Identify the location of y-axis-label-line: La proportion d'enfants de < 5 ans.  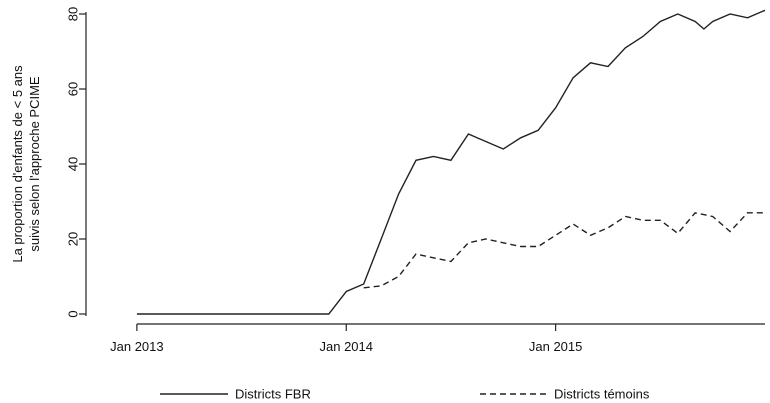
(17, 164).